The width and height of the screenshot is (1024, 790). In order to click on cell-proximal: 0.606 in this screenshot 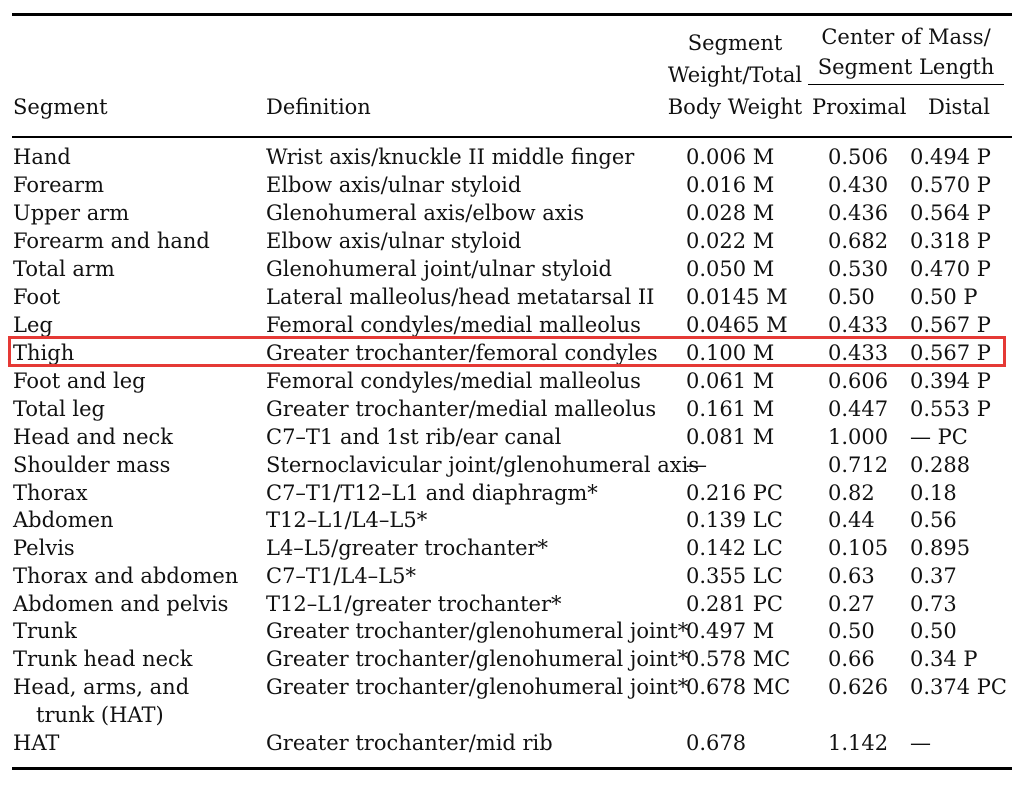, I will do `click(858, 381)`.